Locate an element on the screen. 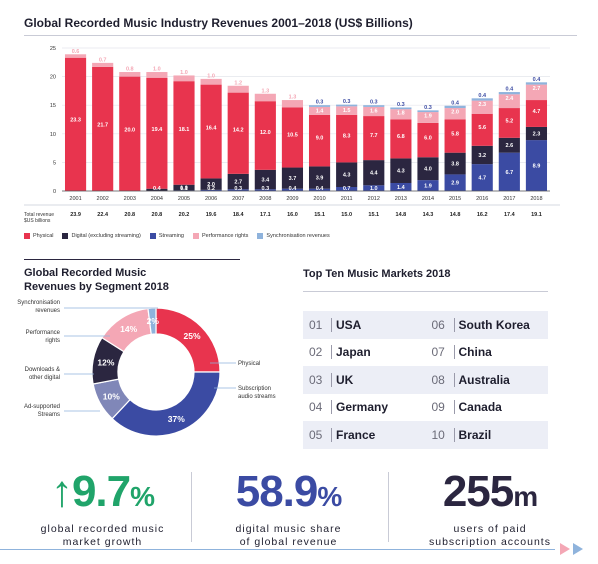 The height and width of the screenshot is (564, 598). total-value-label: 14.8 is located at coordinates (455, 215).